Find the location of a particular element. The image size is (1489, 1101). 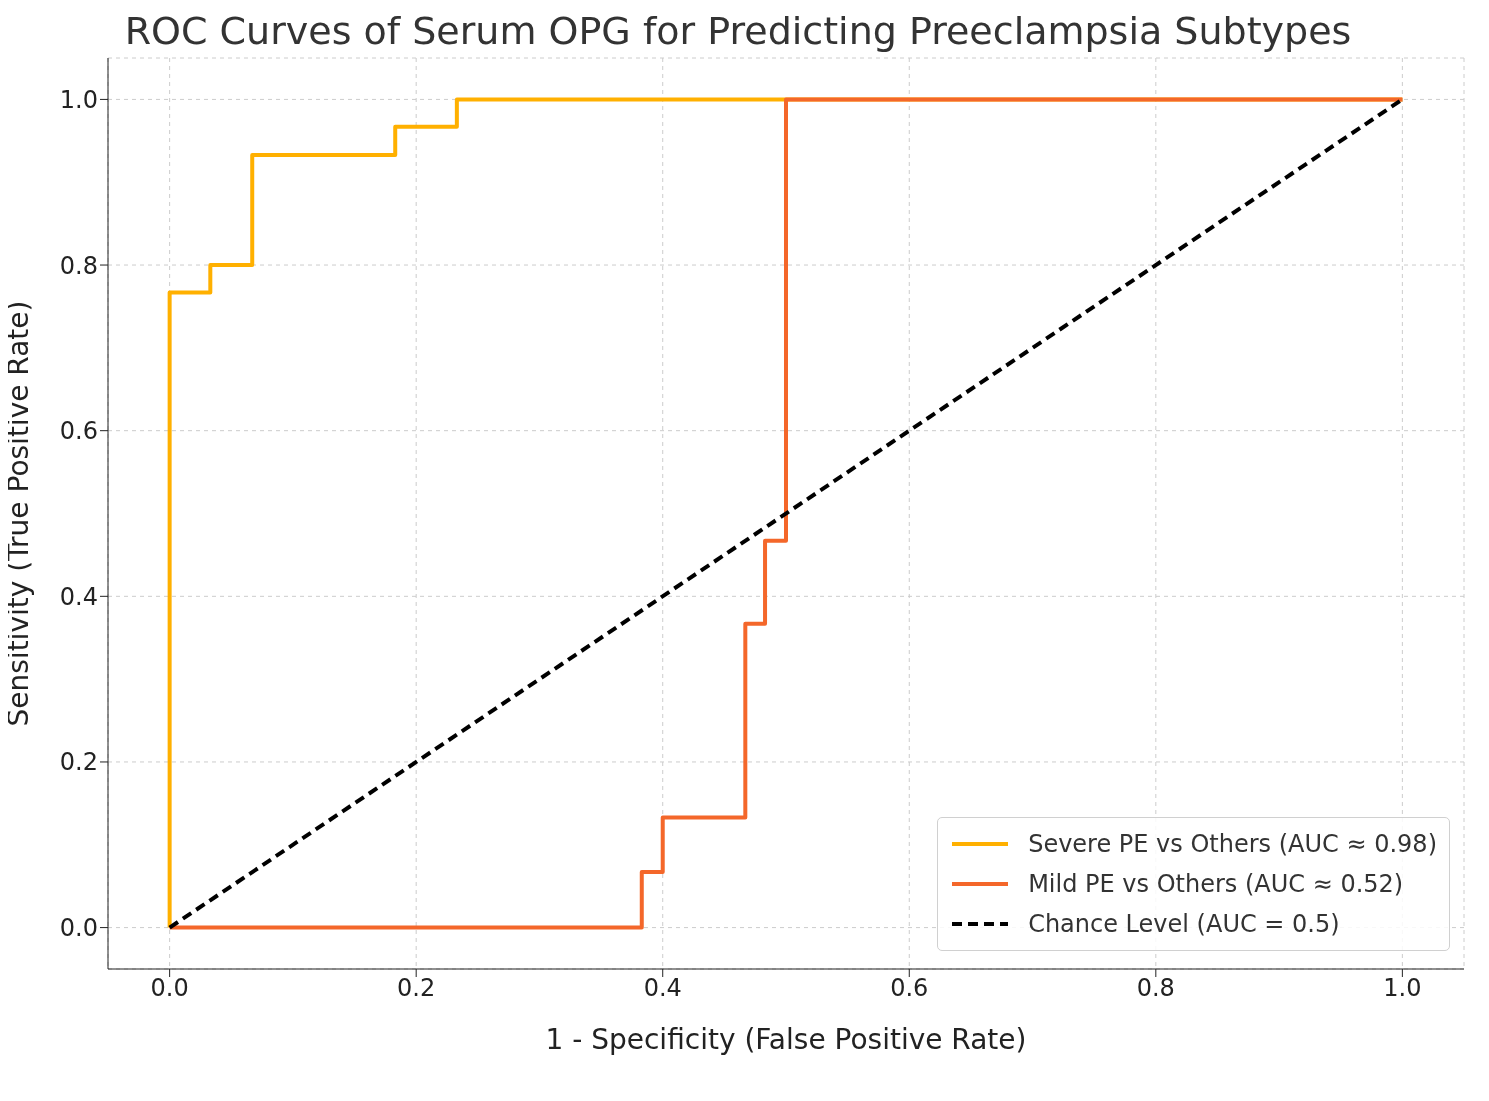

x-axis-title: 1 - Specificity (False Positive Rate) is located at coordinates (786, 1039).